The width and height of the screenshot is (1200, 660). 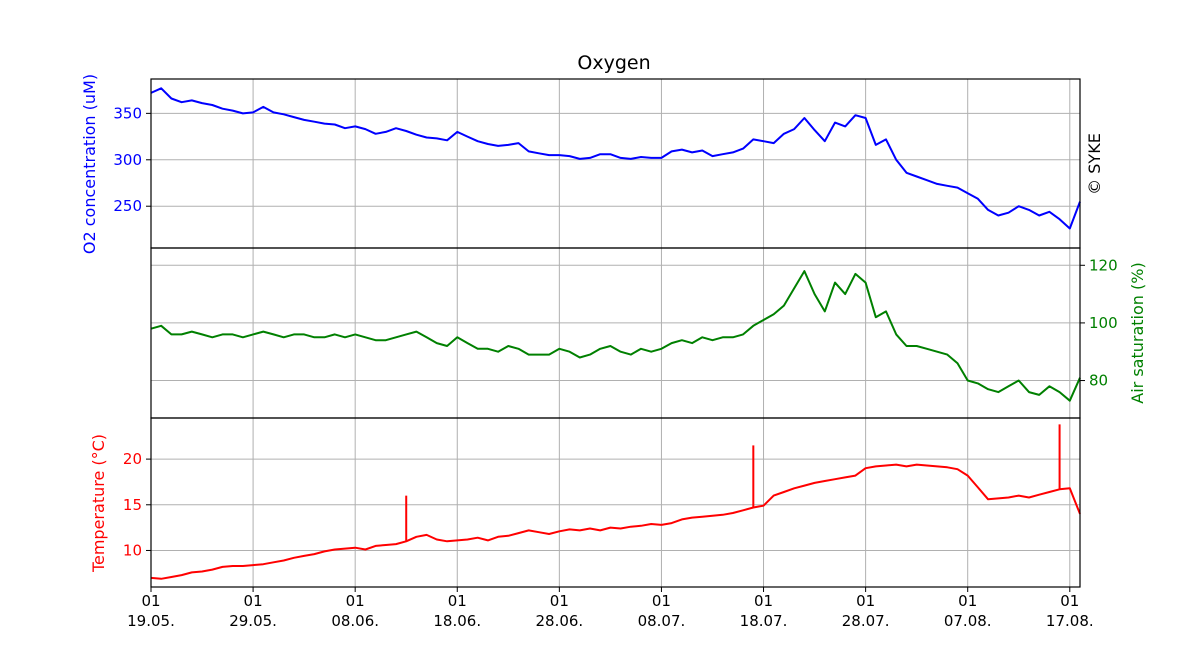 What do you see at coordinates (132, 550) in the screenshot?
I see `y-tick-label: 10` at bounding box center [132, 550].